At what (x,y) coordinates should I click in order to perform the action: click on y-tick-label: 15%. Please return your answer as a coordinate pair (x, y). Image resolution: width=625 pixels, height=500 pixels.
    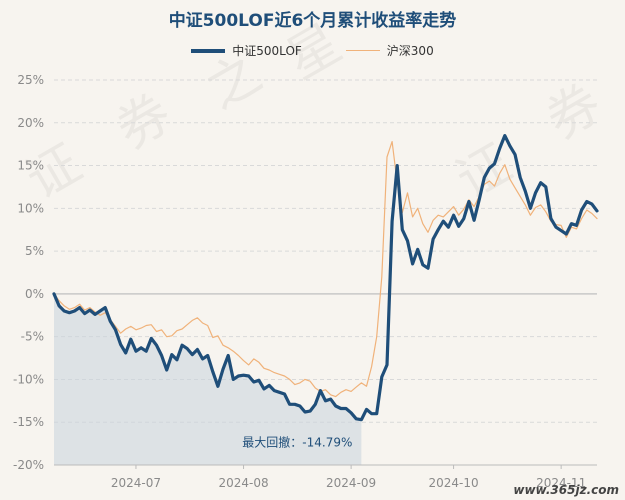
    Looking at the image, I should click on (30, 166).